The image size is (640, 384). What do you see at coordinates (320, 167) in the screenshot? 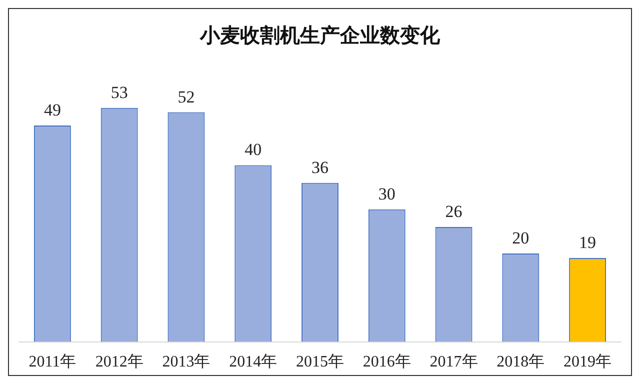
I see `data-label: 36` at bounding box center [320, 167].